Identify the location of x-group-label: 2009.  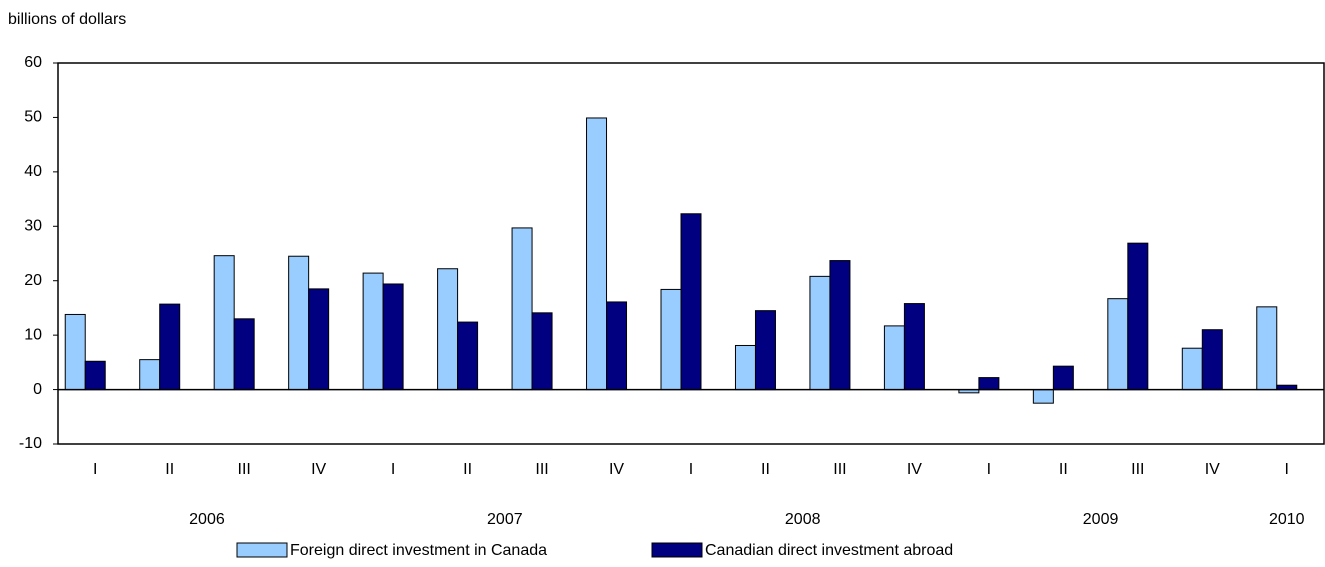
(1101, 519).